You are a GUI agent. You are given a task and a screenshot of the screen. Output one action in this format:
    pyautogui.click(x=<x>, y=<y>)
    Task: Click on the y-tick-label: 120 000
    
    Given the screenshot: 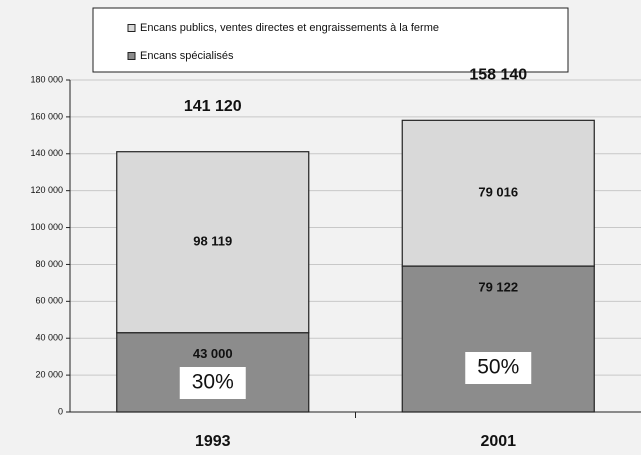 What is the action you would take?
    pyautogui.click(x=46, y=190)
    